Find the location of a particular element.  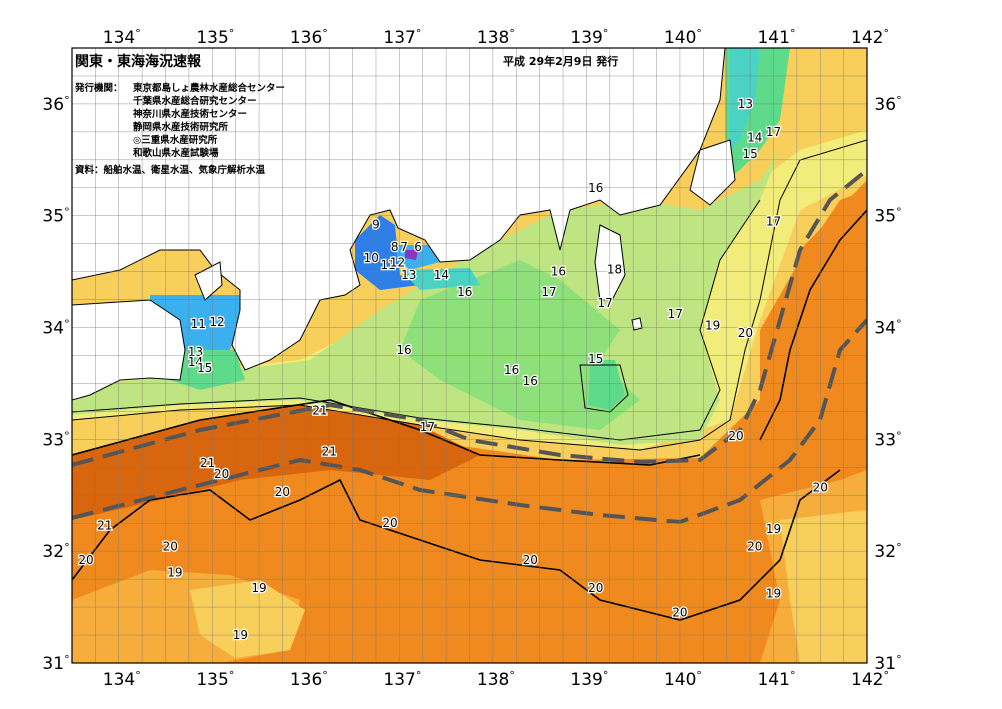

lon-tick-label-bottom: 140° is located at coordinates (683, 679).